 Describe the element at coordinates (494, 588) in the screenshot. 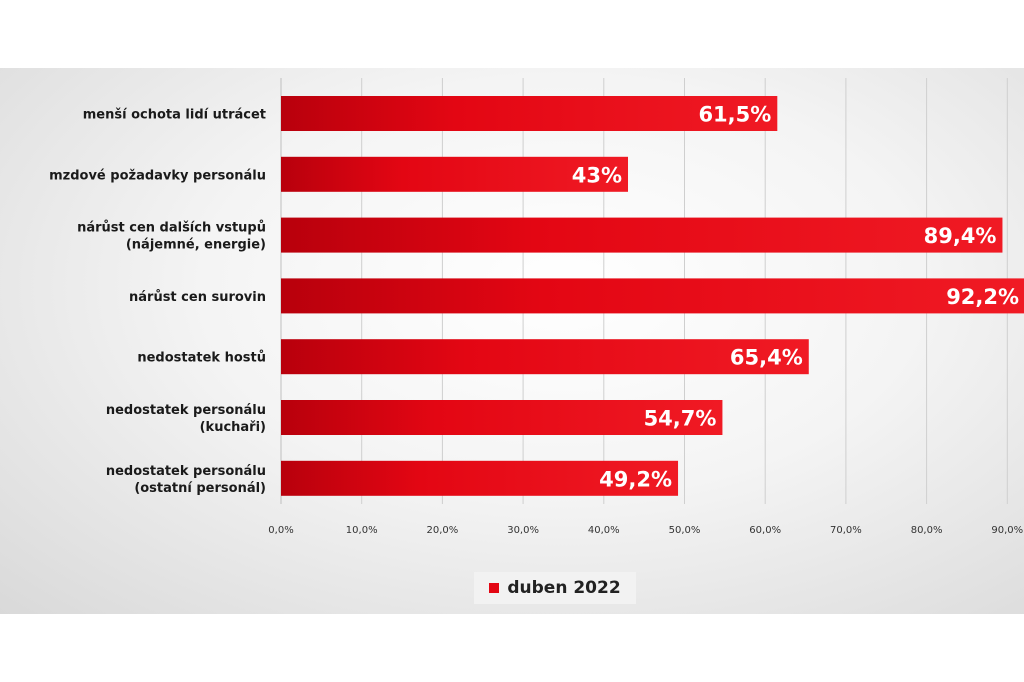

I see `legend-swatch` at that location.